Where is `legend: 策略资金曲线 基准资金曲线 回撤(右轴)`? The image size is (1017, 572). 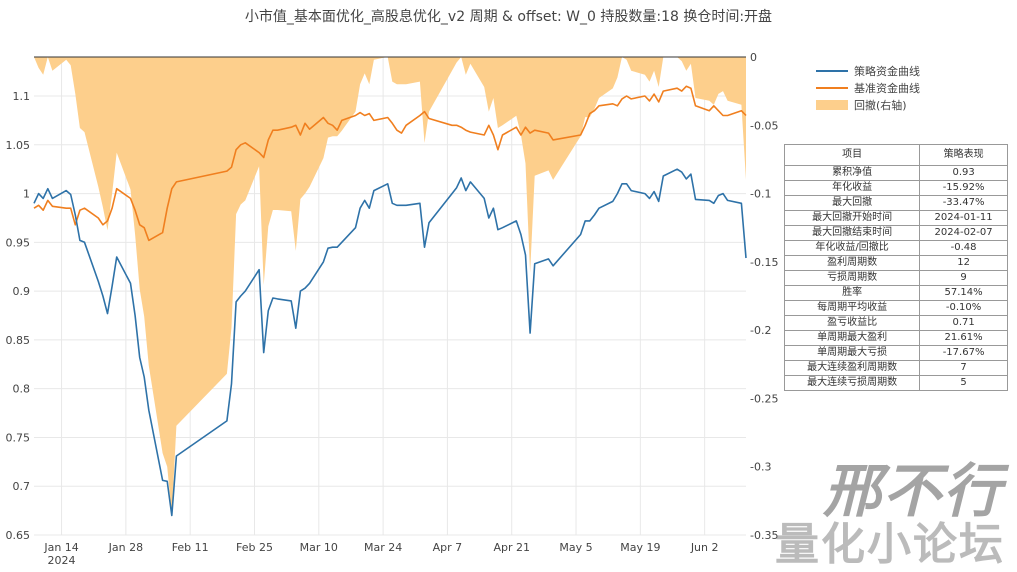
legend: 策略资金曲线 基准资金曲线 回撤(右轴) is located at coordinates (868, 87).